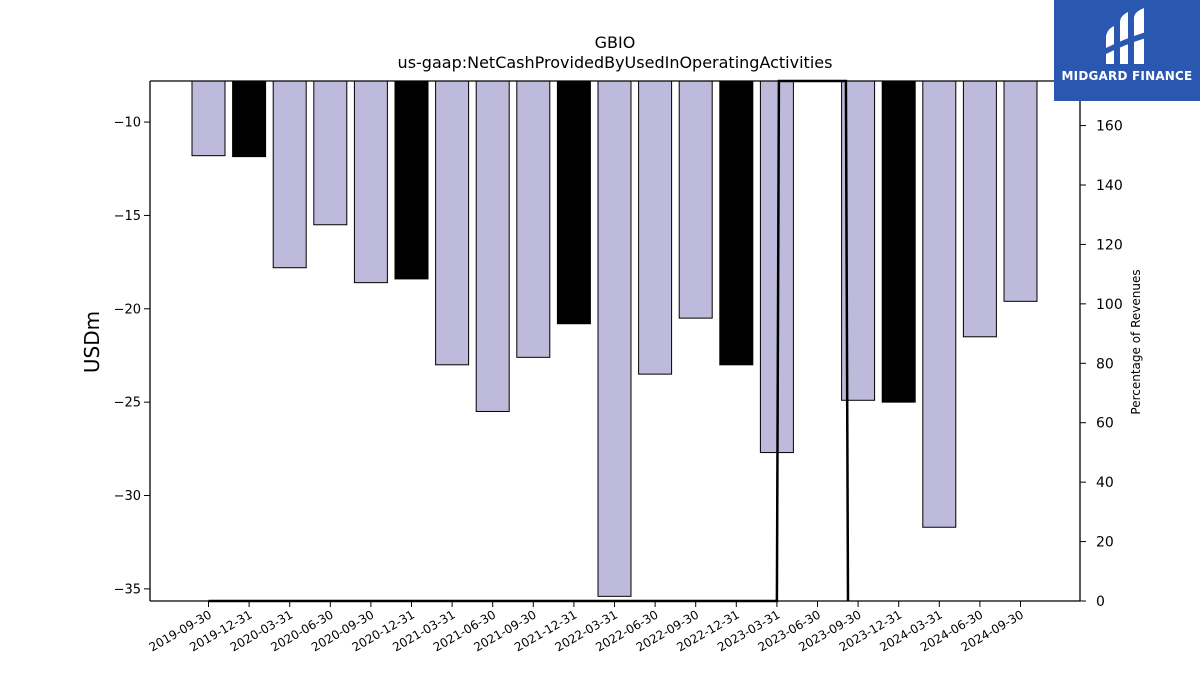 The width and height of the screenshot is (1200, 675). I want to click on y-tick-label: −35, so click(127, 589).